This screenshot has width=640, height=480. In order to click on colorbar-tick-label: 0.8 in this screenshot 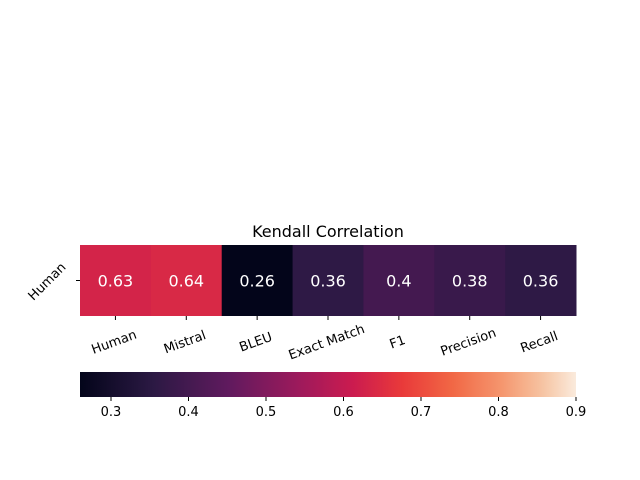, I will do `click(498, 412)`.